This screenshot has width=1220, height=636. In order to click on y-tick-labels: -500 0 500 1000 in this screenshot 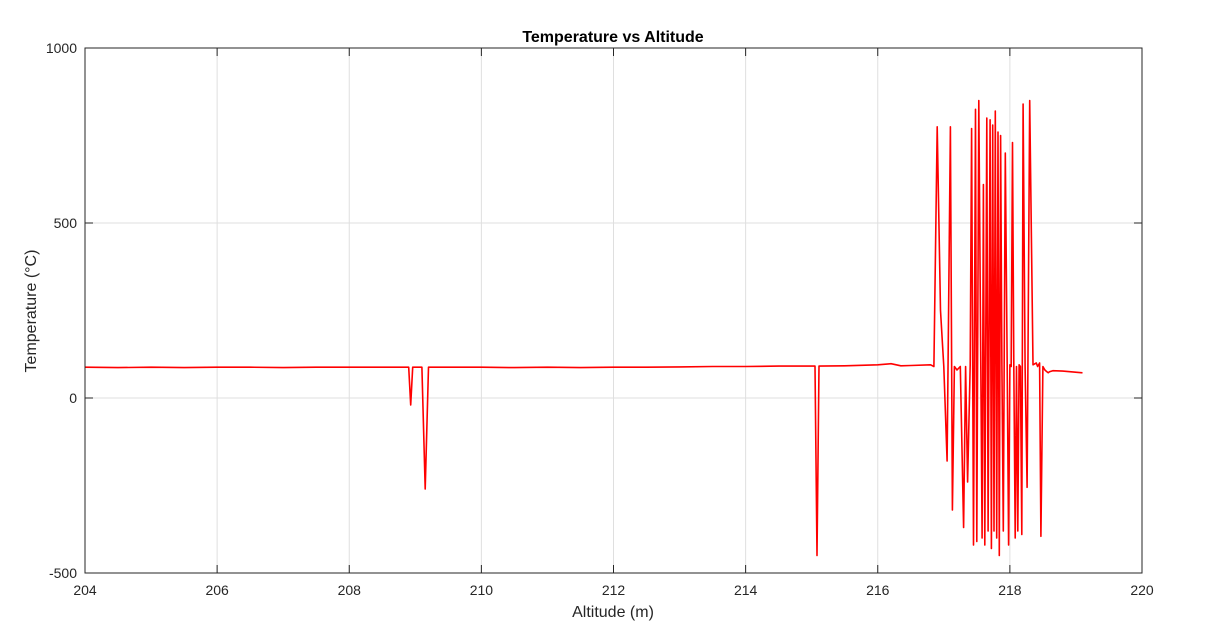, I will do `click(61, 310)`.